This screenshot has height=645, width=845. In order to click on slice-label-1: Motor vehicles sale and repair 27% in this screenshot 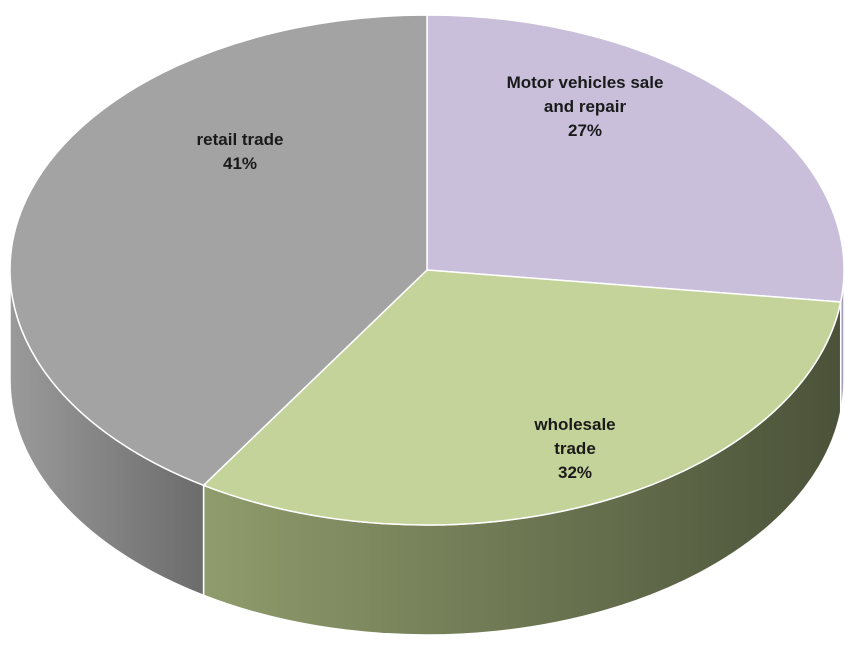, I will do `click(585, 106)`.